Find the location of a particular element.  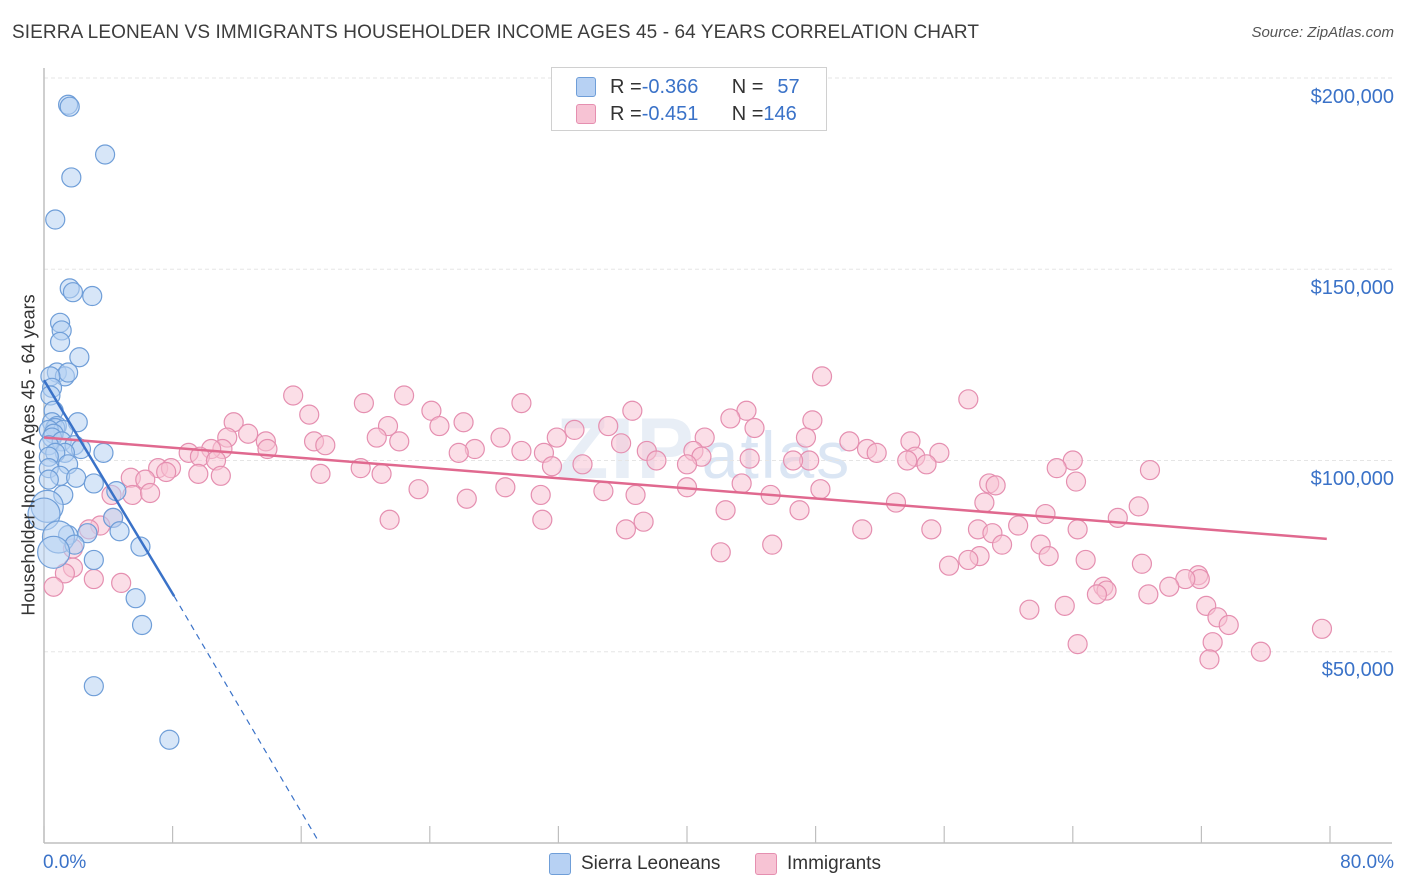

y-tick-label-50000: $50,000 is located at coordinates (1357, 670).